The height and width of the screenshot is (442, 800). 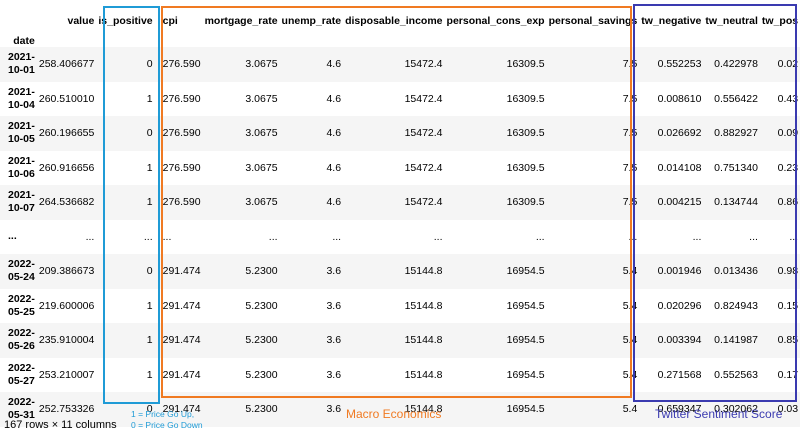 What do you see at coordinates (400, 37) in the screenshot?
I see `index-name-row: date` at bounding box center [400, 37].